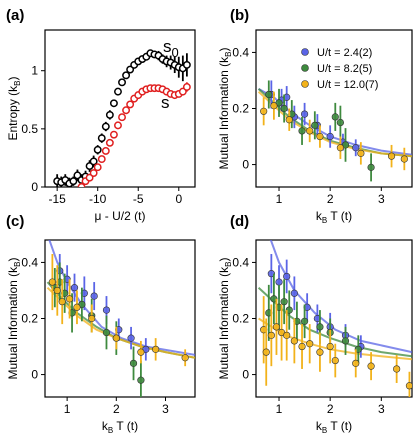 The width and height of the screenshot is (415, 448). I want to click on x-axis-title: μ - U/2 (t), so click(120, 216).